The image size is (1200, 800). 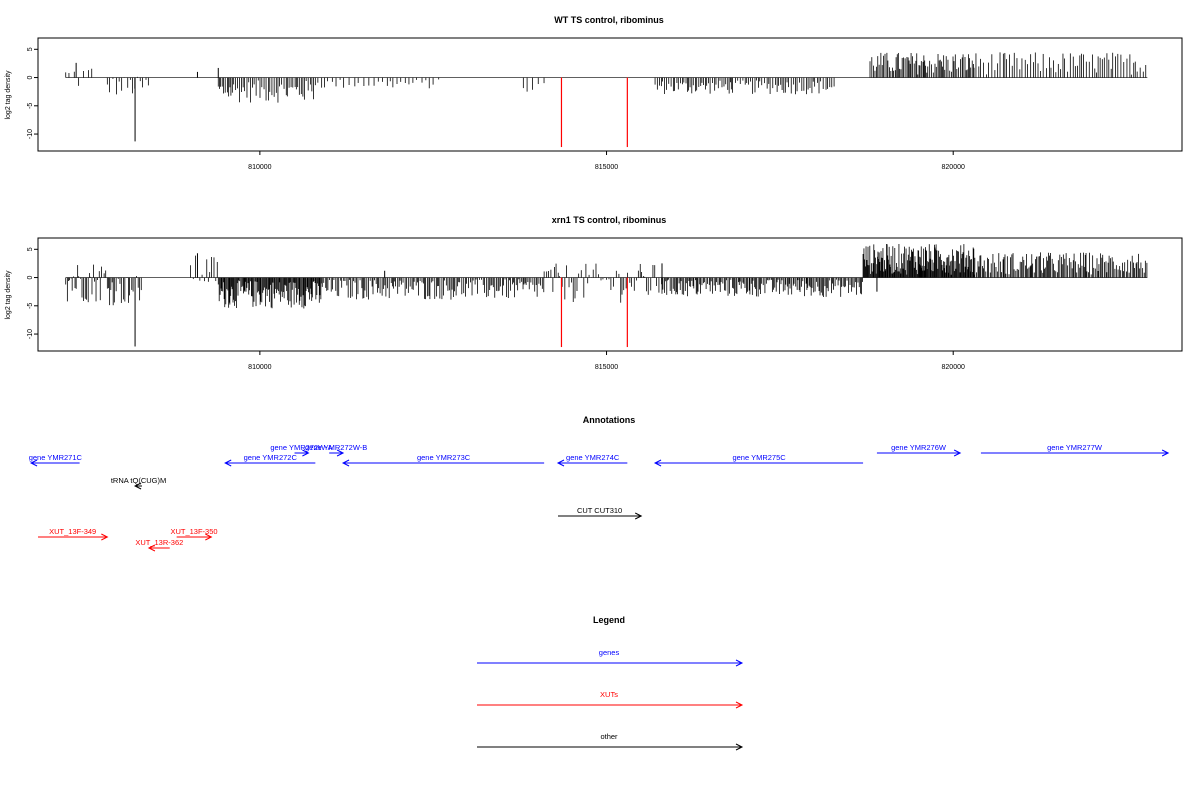 I want to click on legend-label-xuts: XUTs, so click(x=609, y=694).